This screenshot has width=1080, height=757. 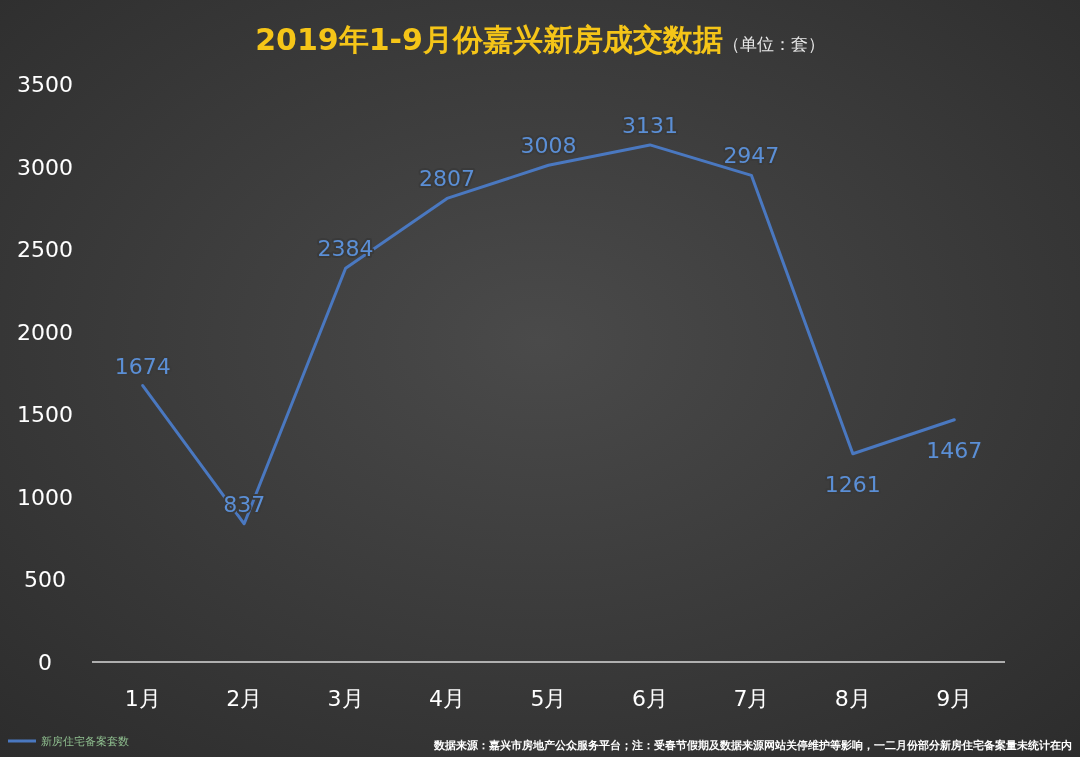 What do you see at coordinates (45, 415) in the screenshot?
I see `y-tick-label: 1500` at bounding box center [45, 415].